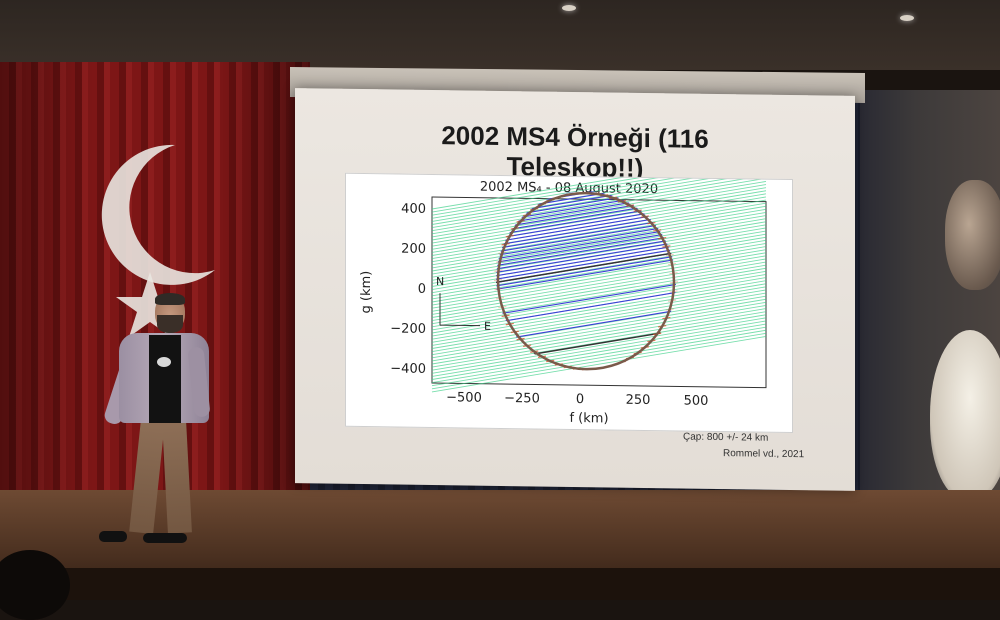 This screenshot has height=620, width=1000. What do you see at coordinates (460, 325) in the screenshot?
I see `compass-east-arrow` at bounding box center [460, 325].